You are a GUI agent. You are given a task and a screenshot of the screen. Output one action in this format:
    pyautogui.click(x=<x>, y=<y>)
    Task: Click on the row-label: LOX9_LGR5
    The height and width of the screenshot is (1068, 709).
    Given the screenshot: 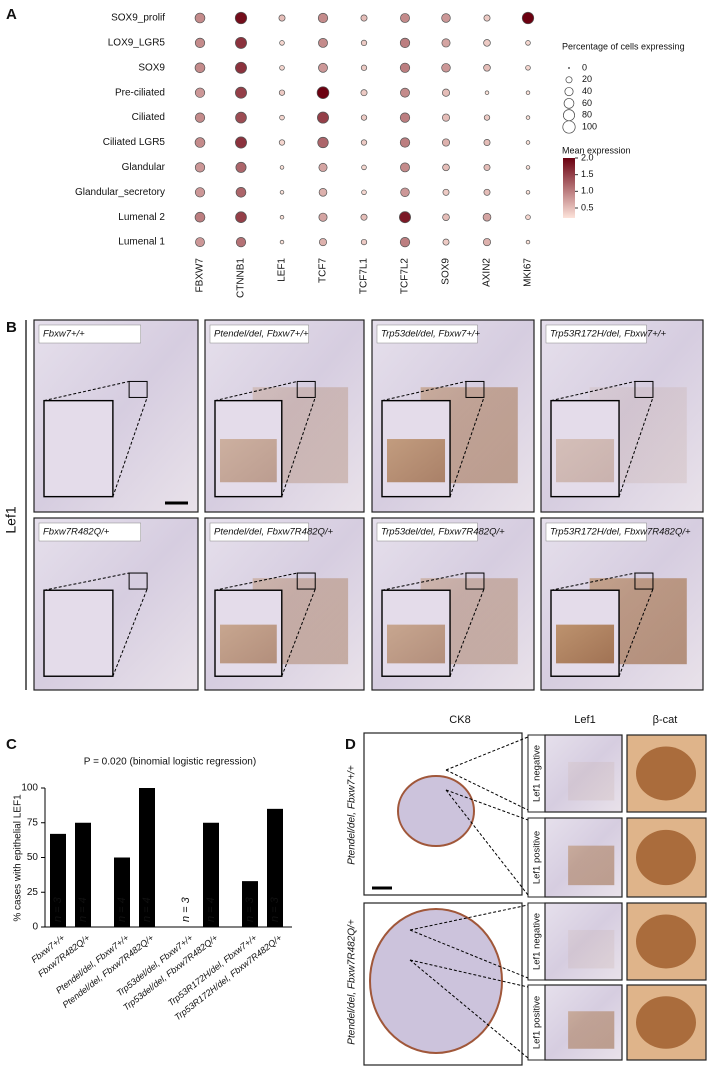 What is the action you would take?
    pyautogui.click(x=137, y=43)
    